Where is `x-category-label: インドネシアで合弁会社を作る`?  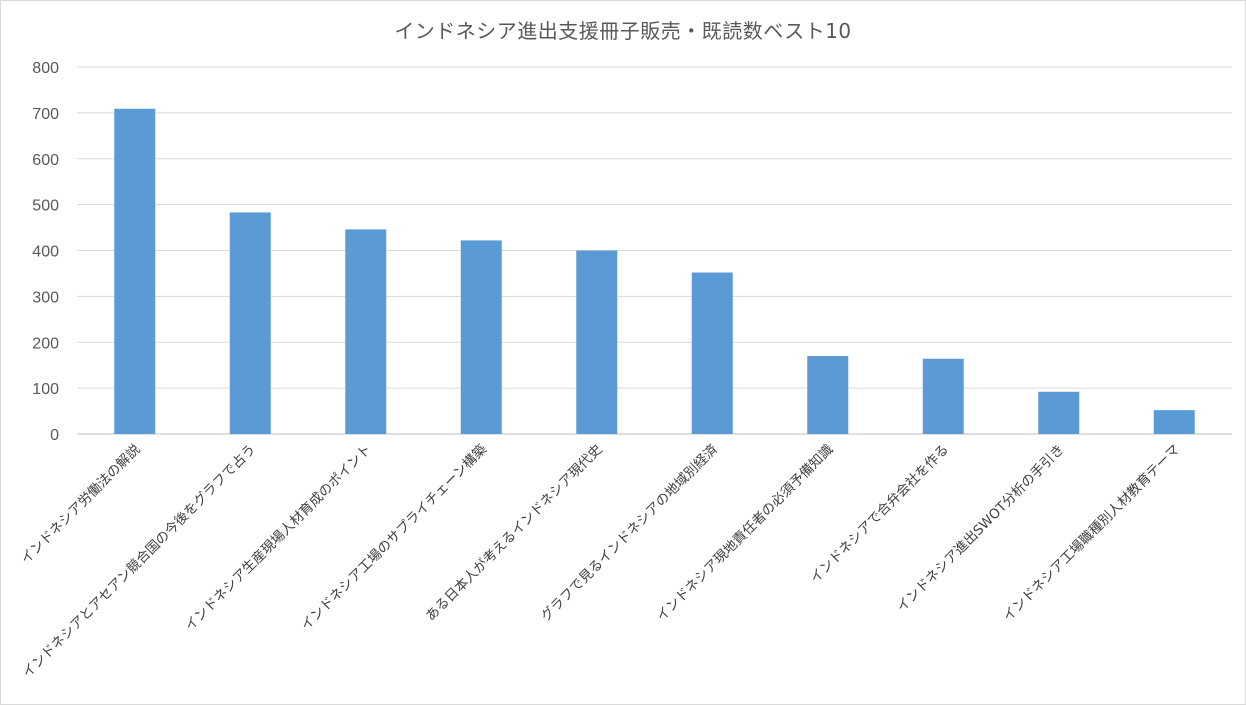 x-category-label: インドネシアで合弁会社を作る is located at coordinates (879, 514).